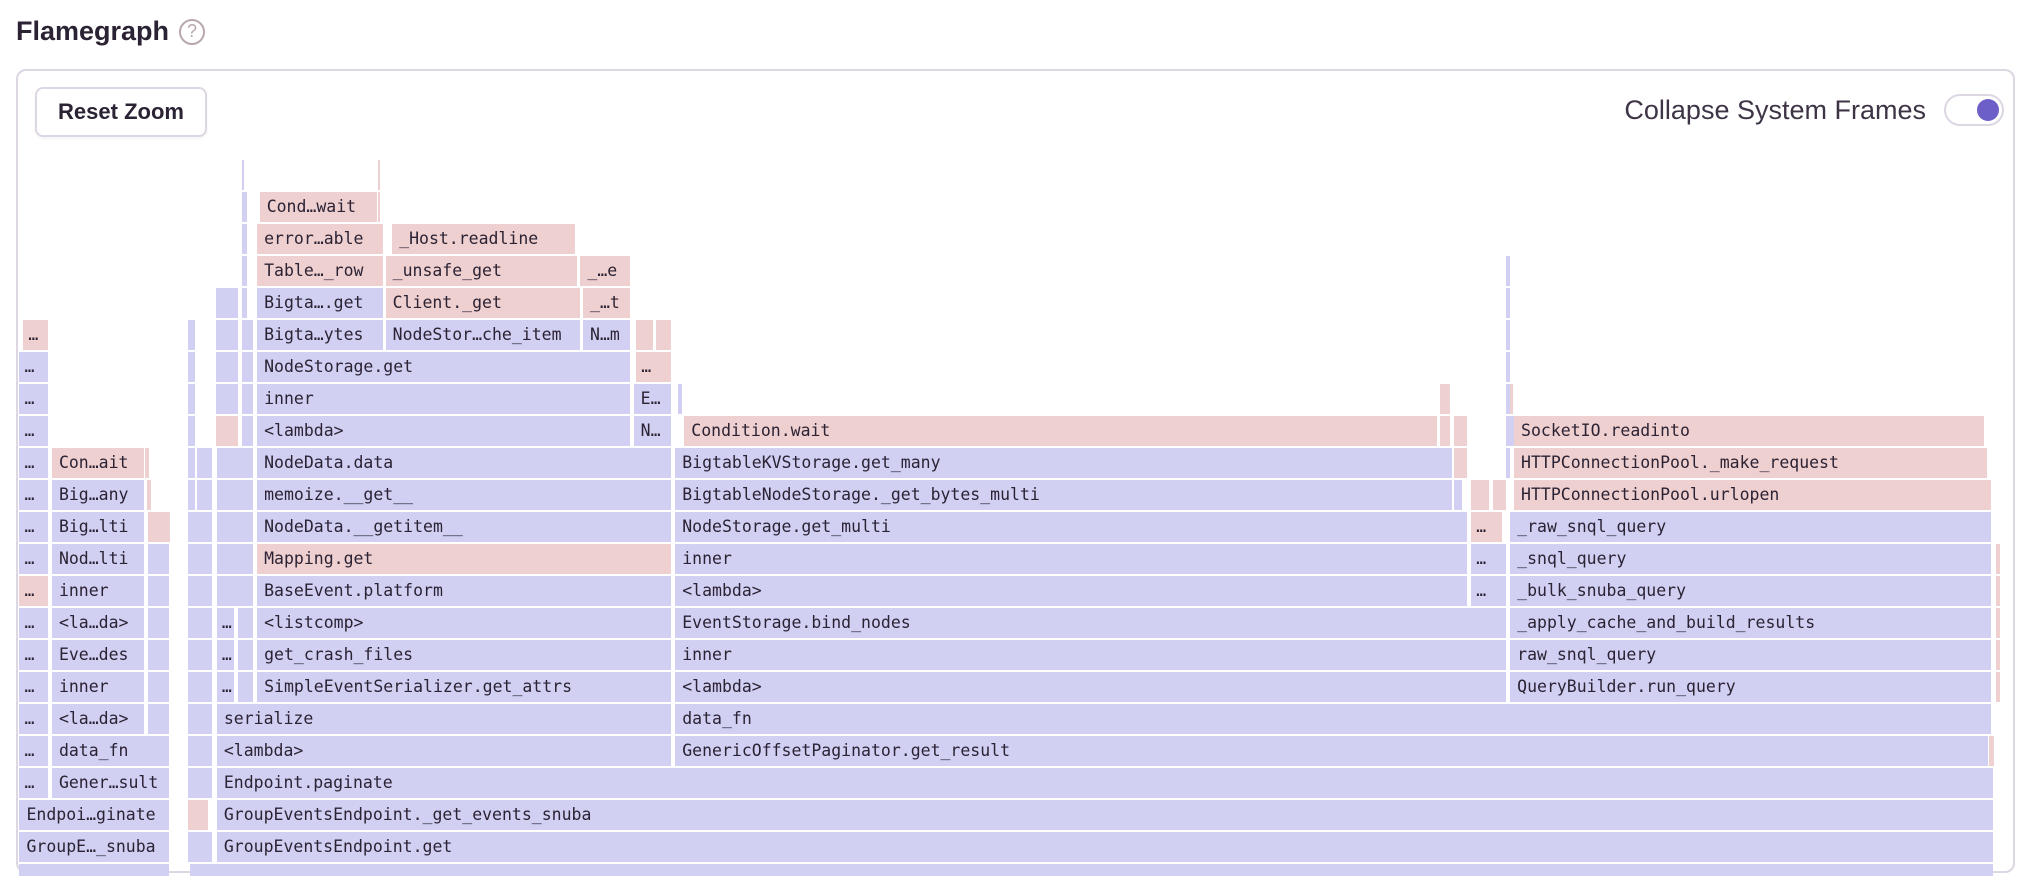 This screenshot has width=2036, height=888. Describe the element at coordinates (481, 271) in the screenshot. I see `flame-frame: _unsafe_get` at that location.